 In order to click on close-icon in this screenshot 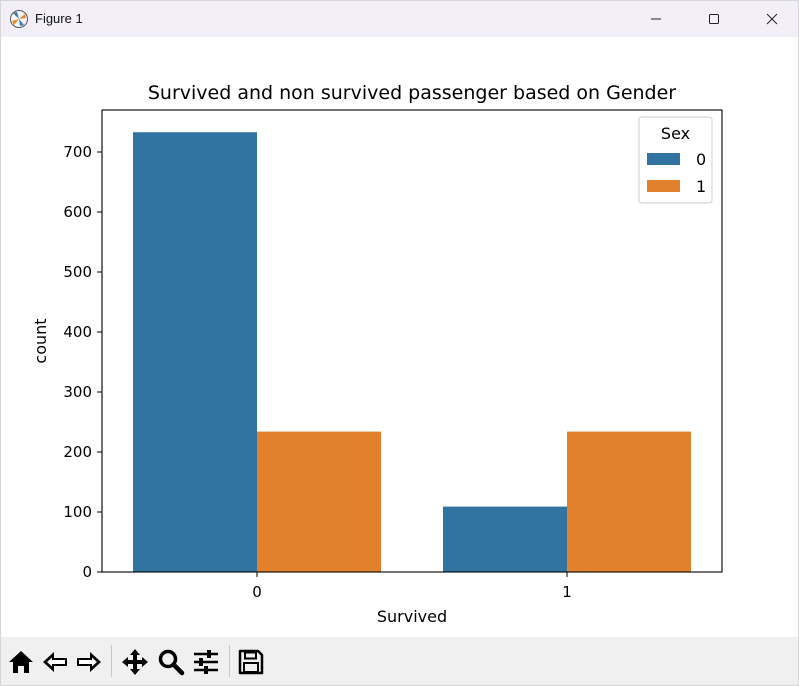, I will do `click(772, 19)`.